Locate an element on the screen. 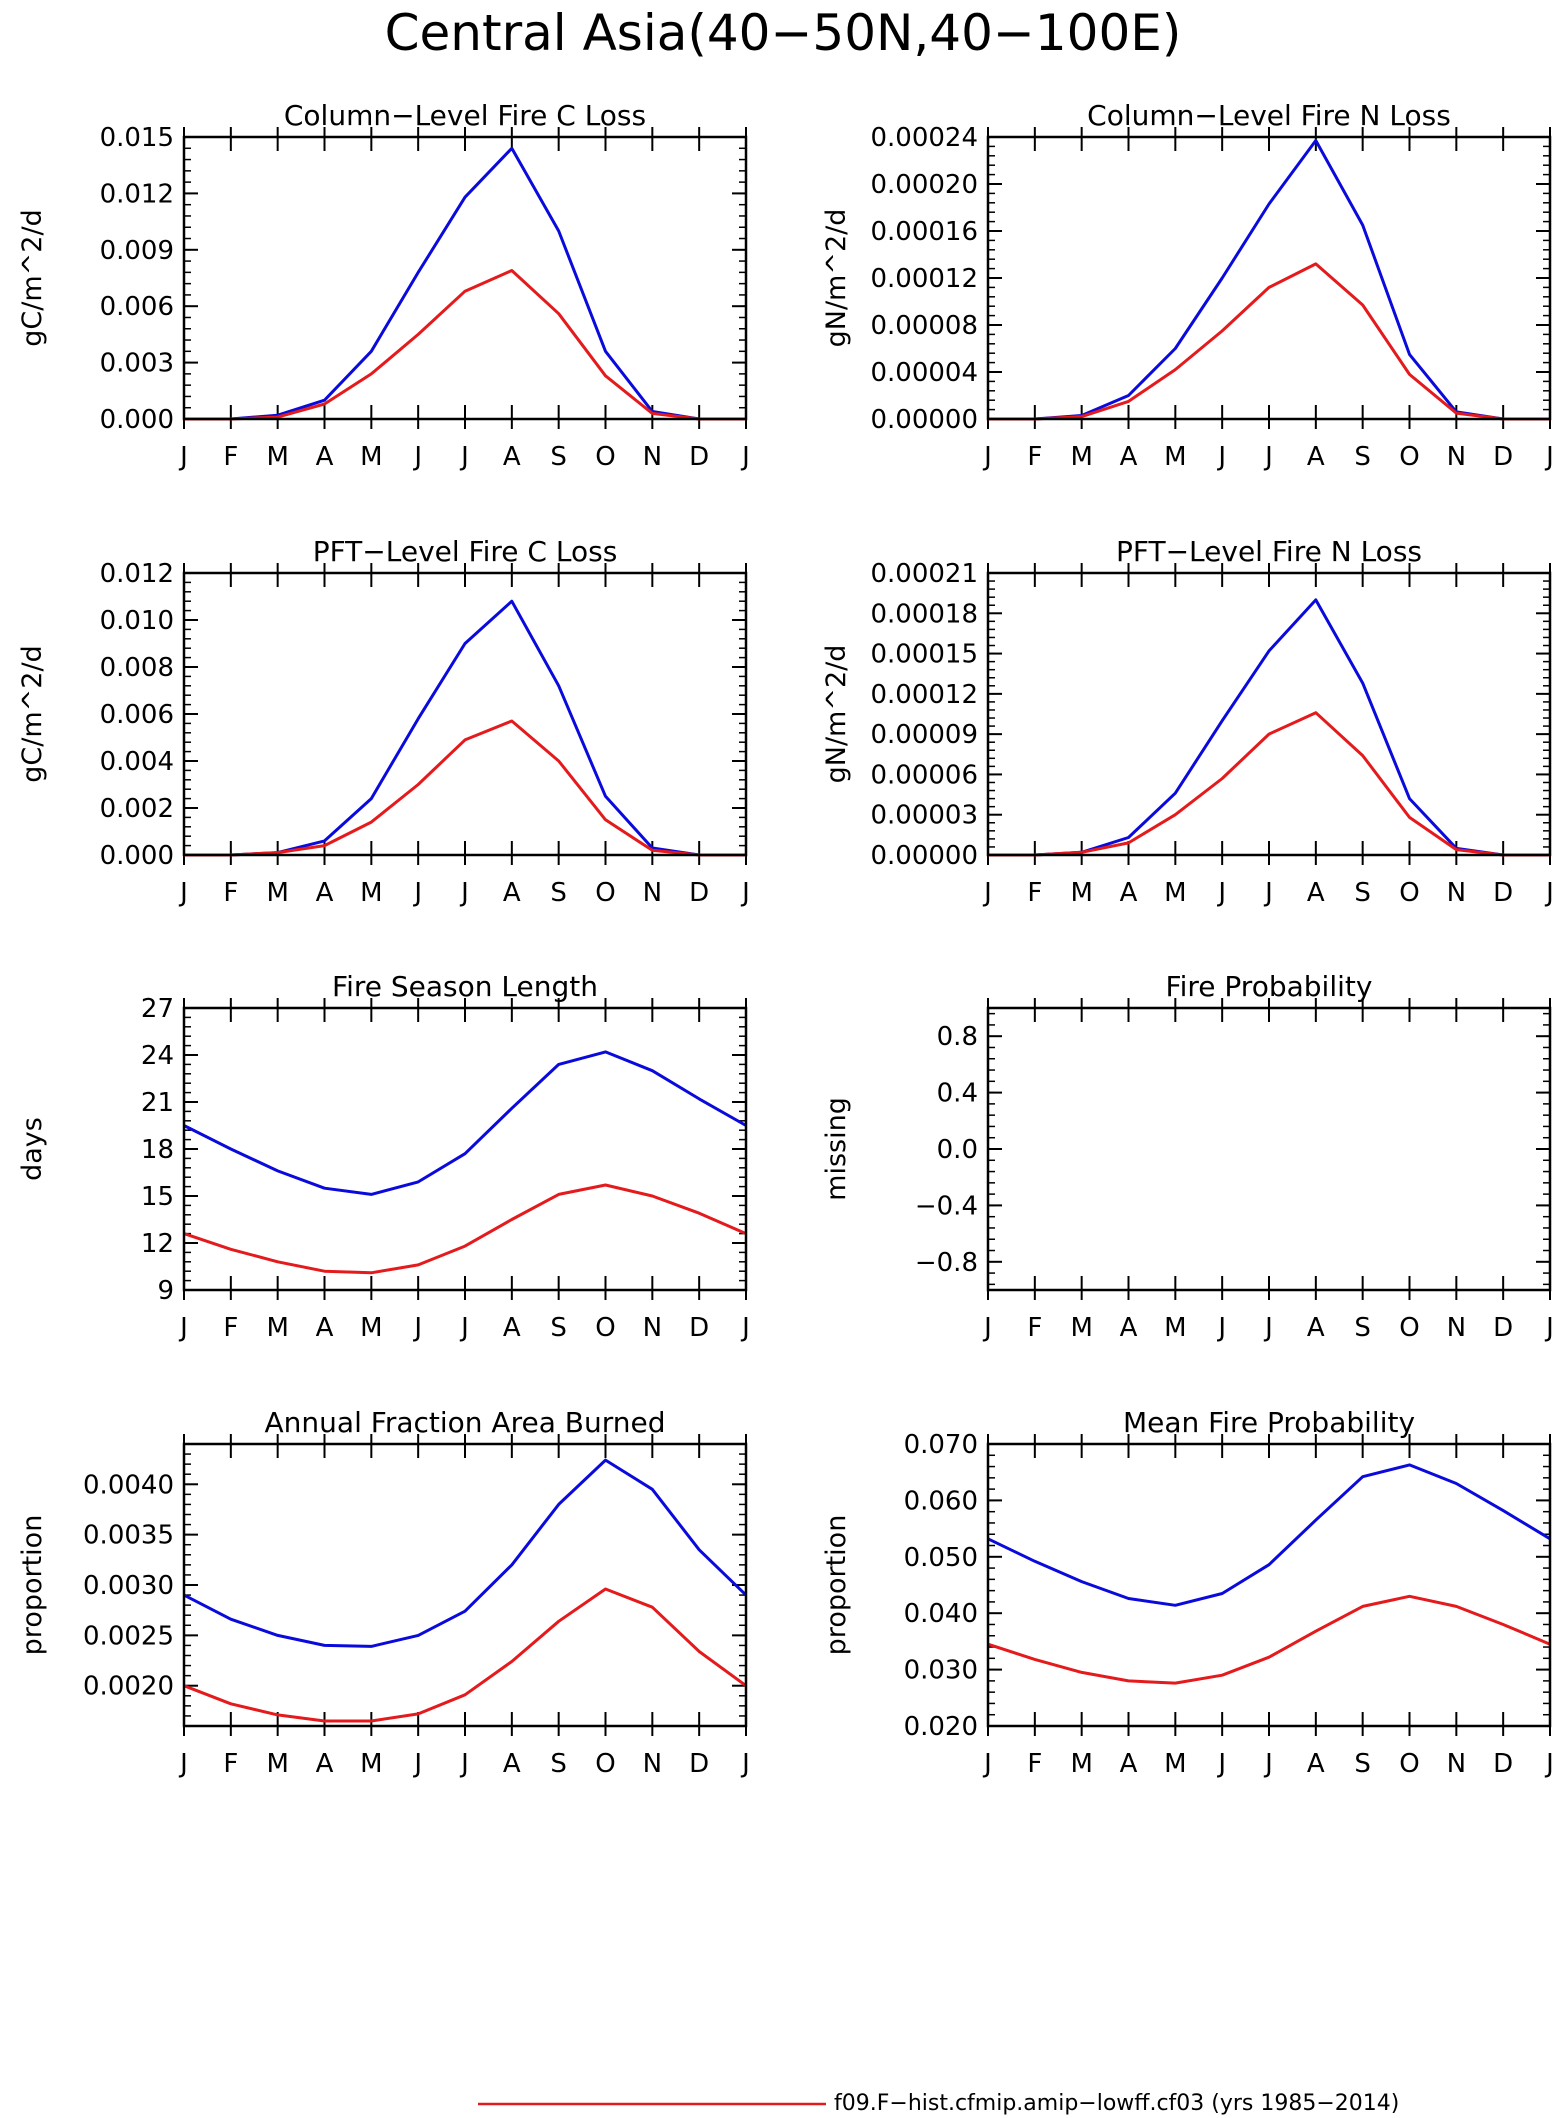 The width and height of the screenshot is (1567, 2118). y-tick-label: 0.040 is located at coordinates (941, 1614).